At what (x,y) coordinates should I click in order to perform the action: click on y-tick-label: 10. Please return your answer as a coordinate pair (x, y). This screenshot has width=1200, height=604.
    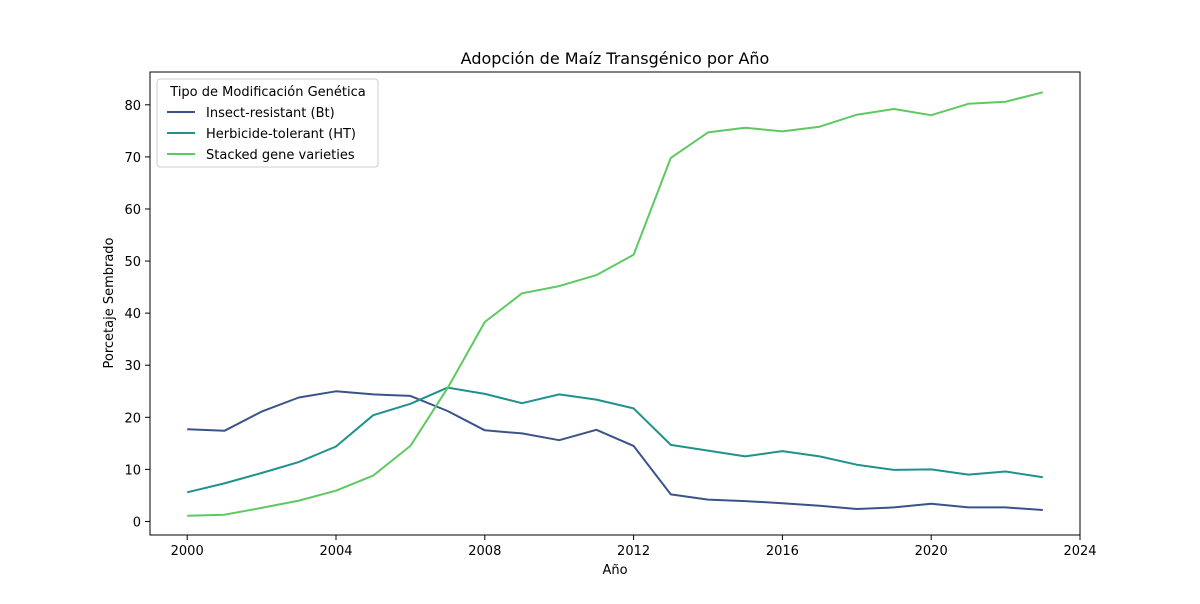
    Looking at the image, I should click on (132, 470).